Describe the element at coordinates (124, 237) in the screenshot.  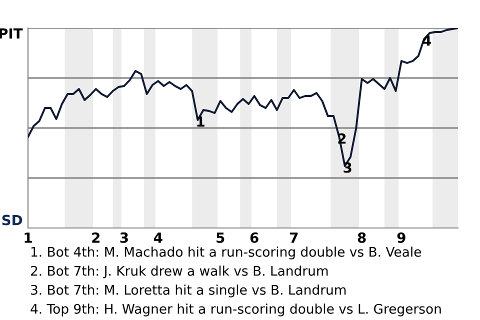
I see `x-tick-label: 3` at that location.